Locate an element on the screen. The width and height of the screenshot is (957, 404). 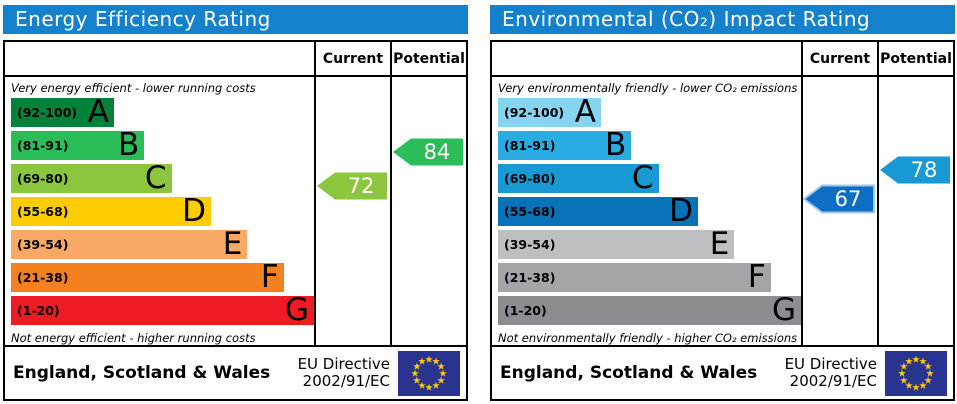
co2-band-d: (55-68) D is located at coordinates (598, 211).